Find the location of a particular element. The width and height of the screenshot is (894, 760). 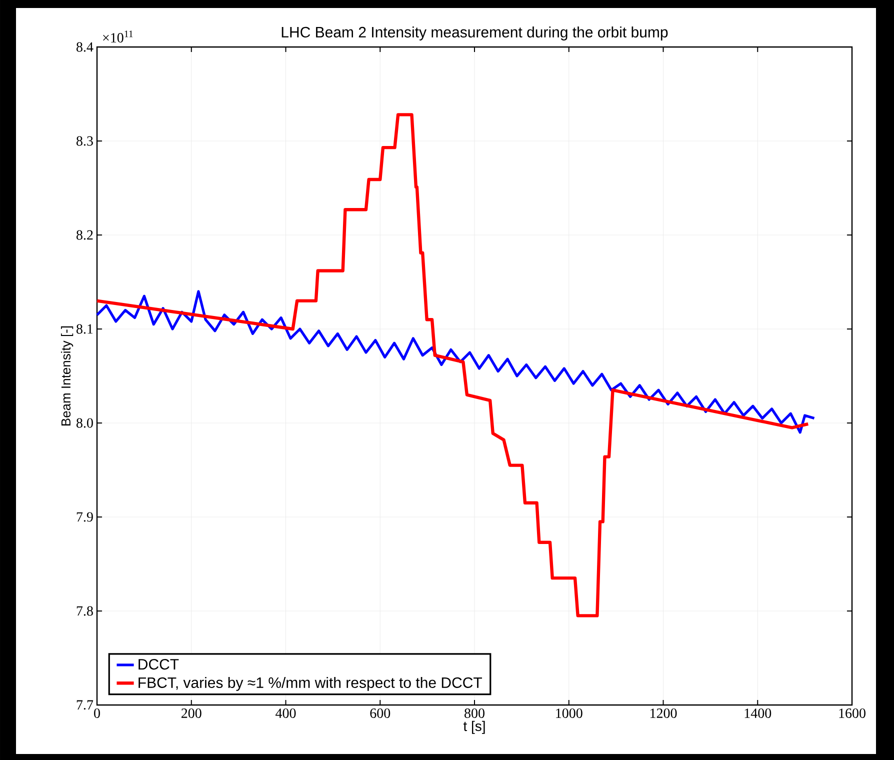

x-tick-label: 1000 is located at coordinates (569, 713).